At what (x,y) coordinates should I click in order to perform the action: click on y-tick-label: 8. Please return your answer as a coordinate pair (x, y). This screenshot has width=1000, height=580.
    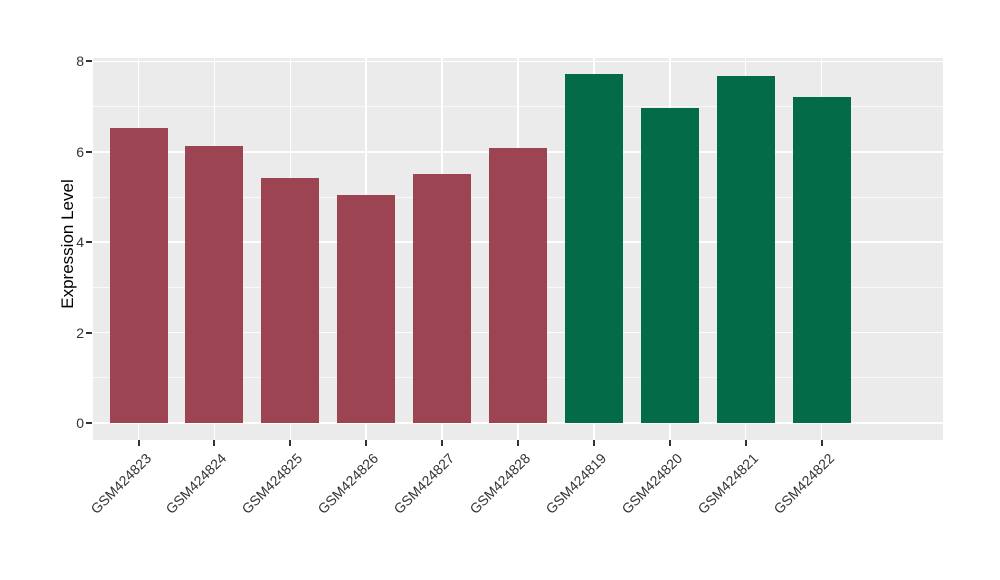
    Looking at the image, I should click on (80, 61).